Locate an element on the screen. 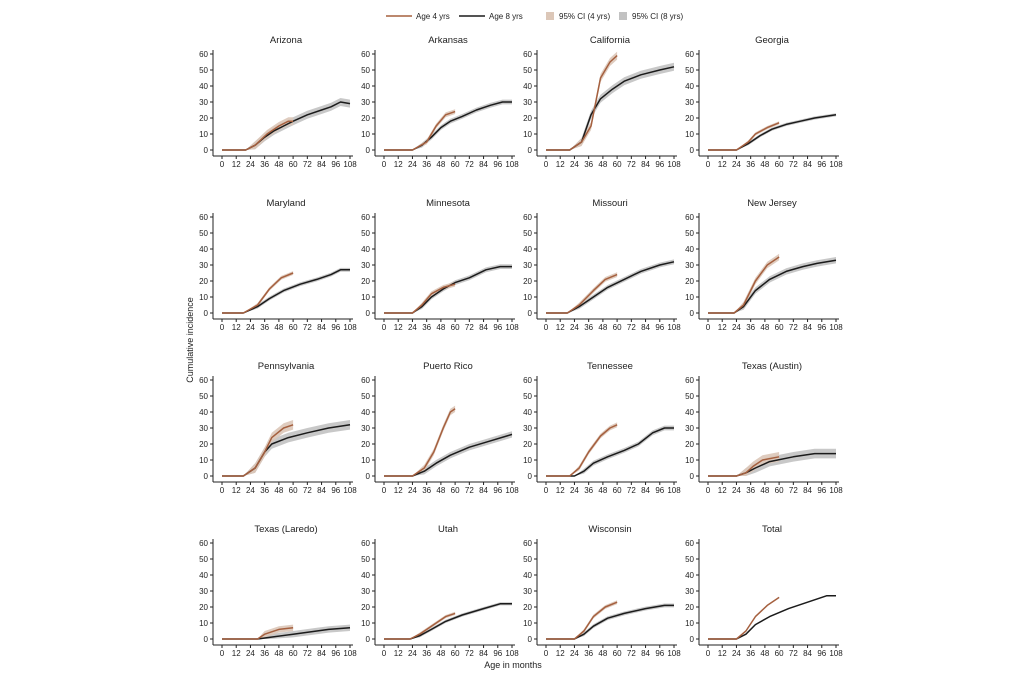 Image resolution: width=1024 pixels, height=688 pixels. x-tick-label: 36 is located at coordinates (426, 653).